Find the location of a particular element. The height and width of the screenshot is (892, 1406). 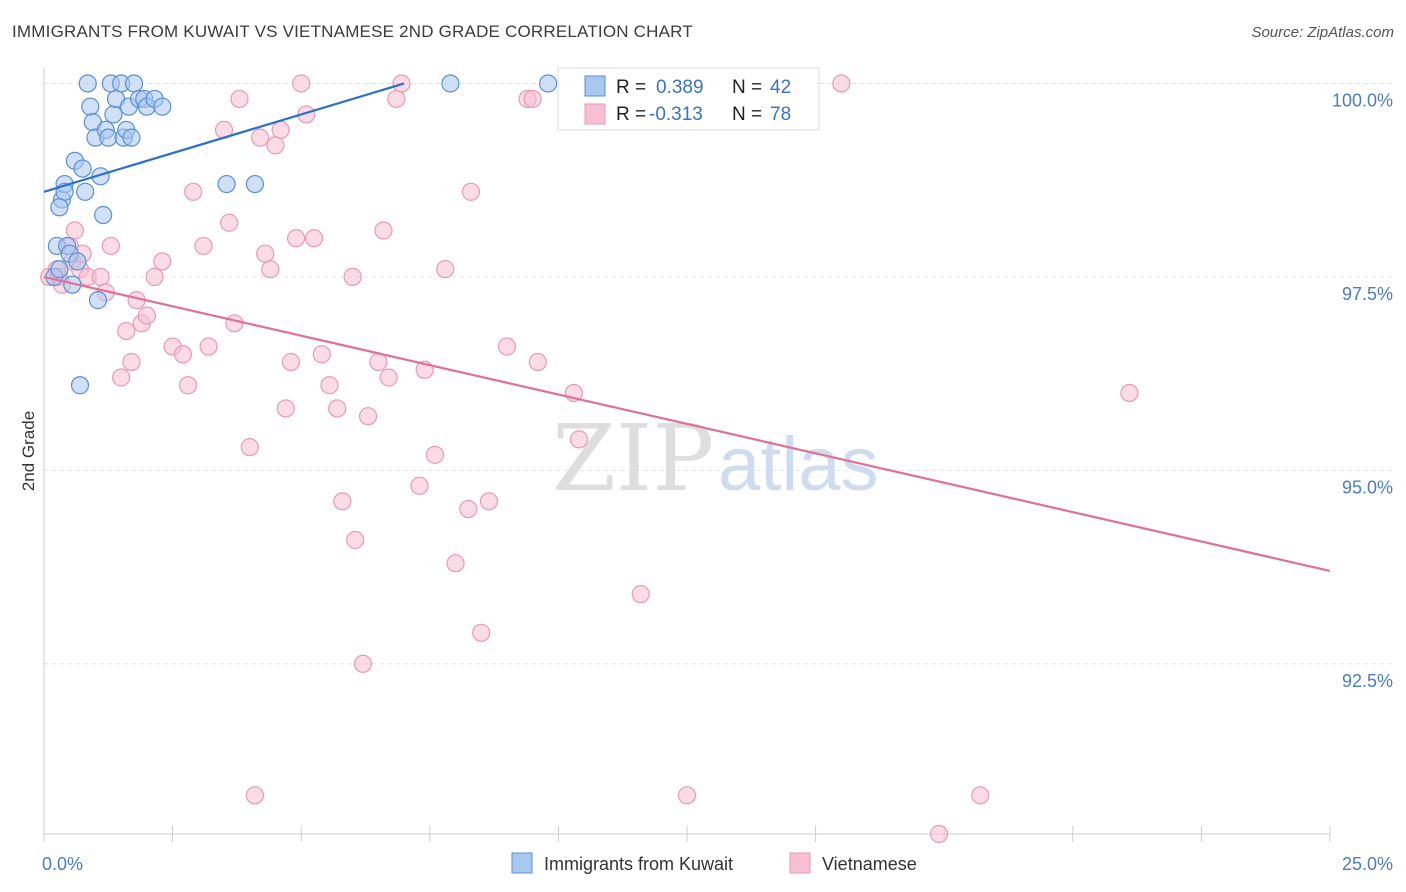

y-tick-labels: 92.5% 95.0% 97.5% 100.0% is located at coordinates (1362, 390).